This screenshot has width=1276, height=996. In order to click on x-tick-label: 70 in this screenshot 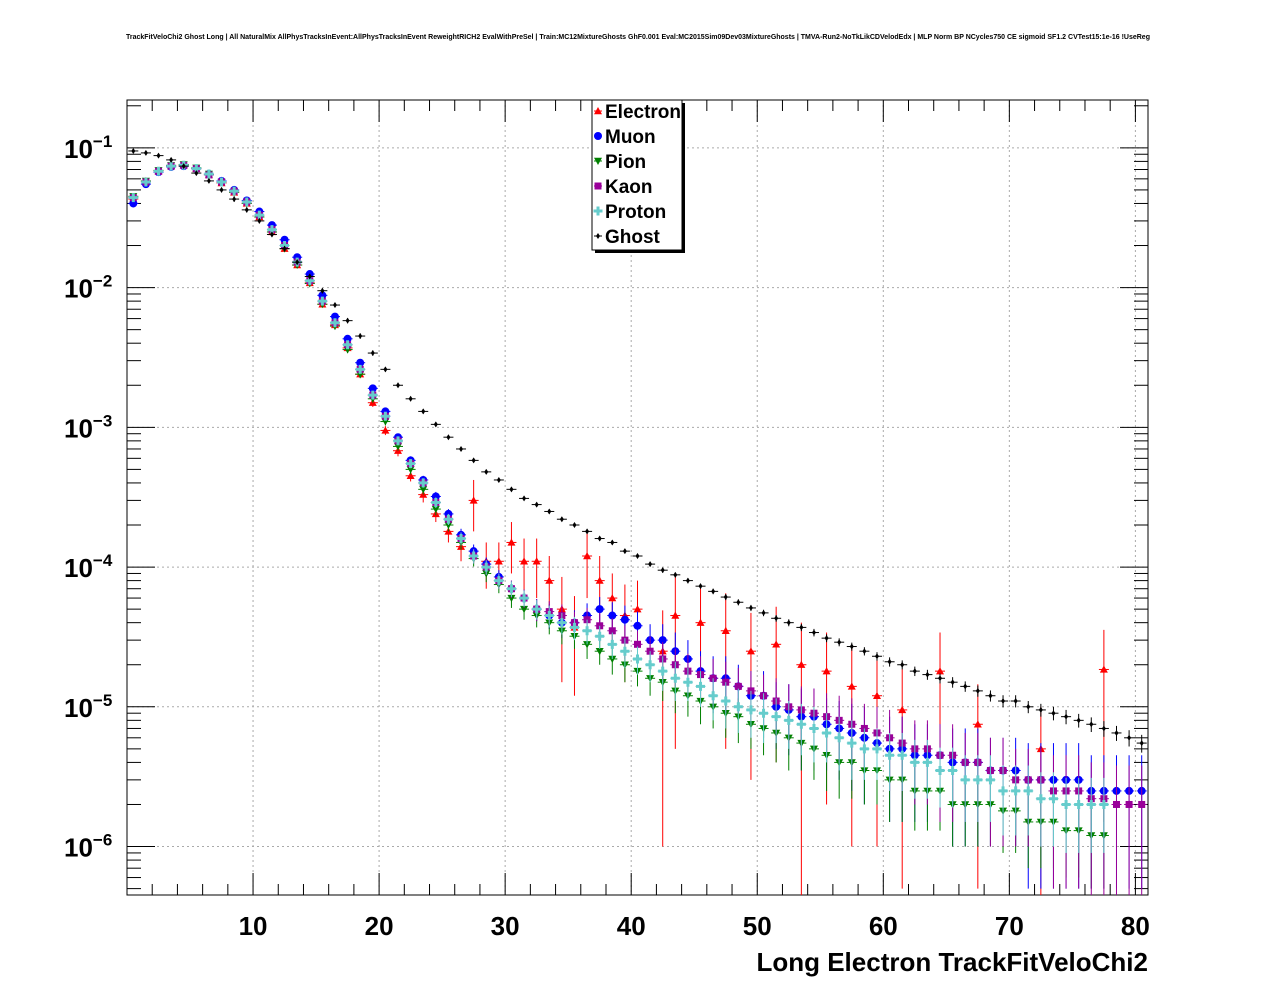, I will do `click(1009, 926)`.